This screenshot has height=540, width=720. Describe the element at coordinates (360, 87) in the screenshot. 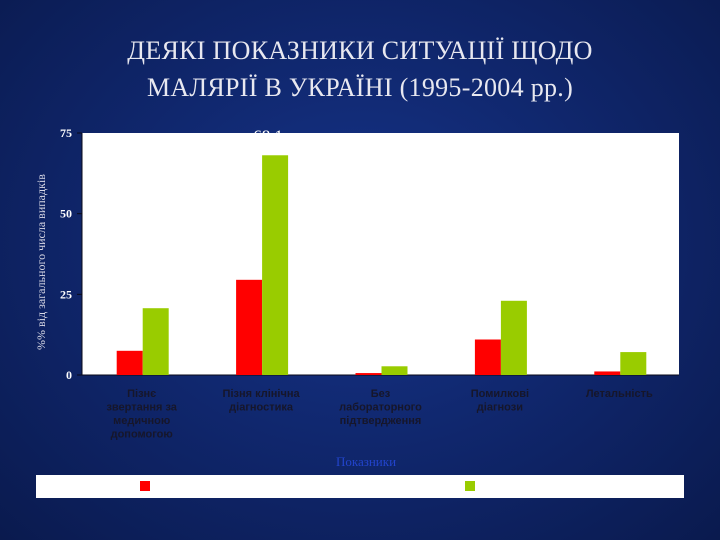

I see `title-line-2: МАЛЯРІЇ В УКРАЇНІ (1995-2004 рр.)` at that location.